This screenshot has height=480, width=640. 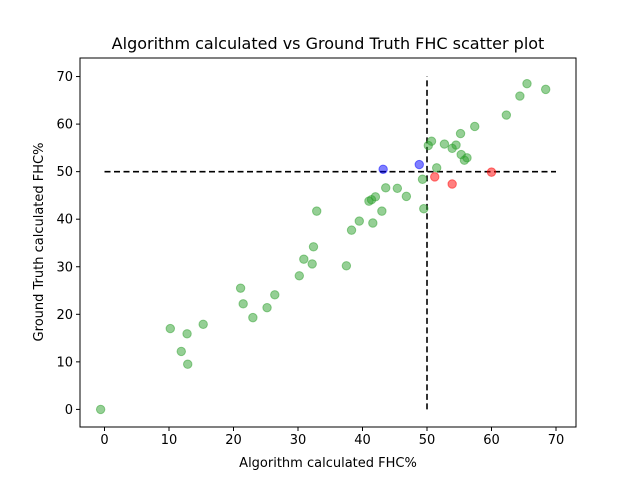 I want to click on y-tick-label: 40, so click(x=64, y=220).